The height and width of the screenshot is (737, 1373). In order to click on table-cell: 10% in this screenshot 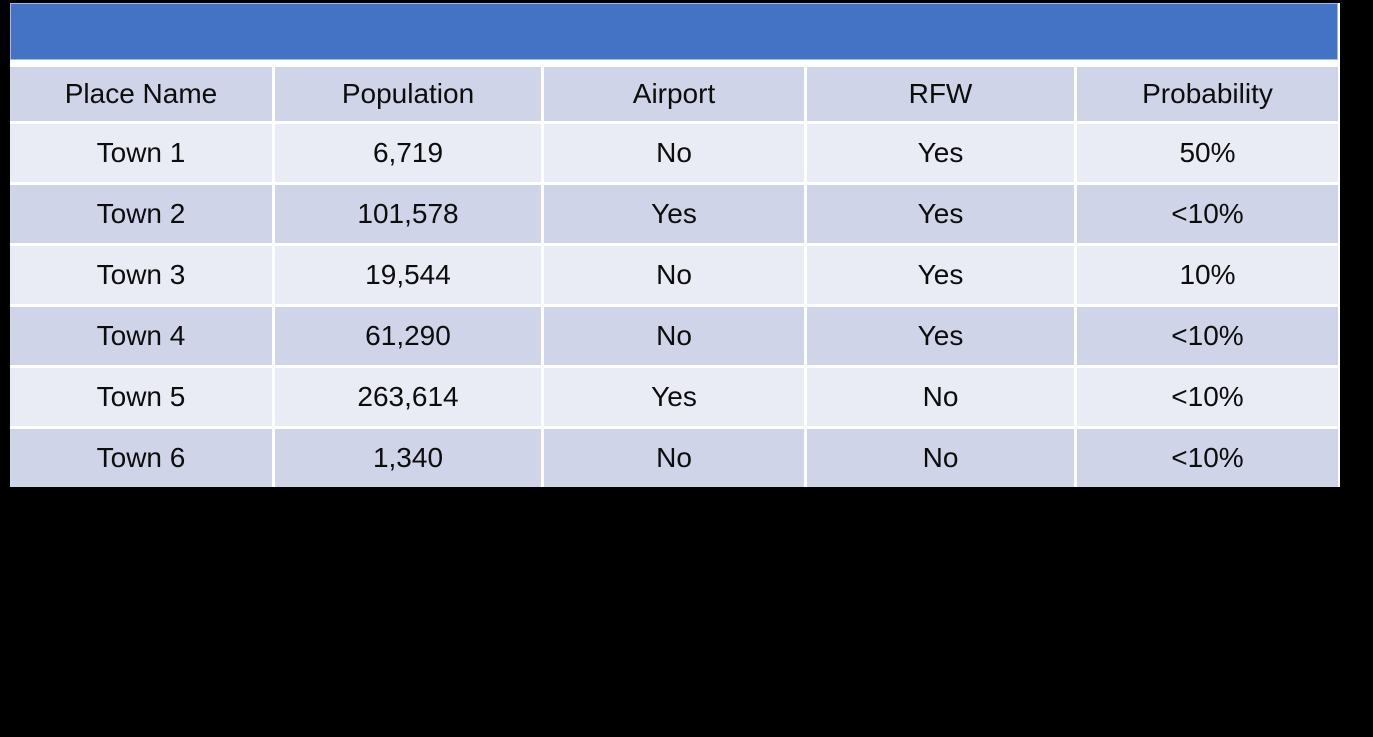, I will do `click(1207, 275)`.